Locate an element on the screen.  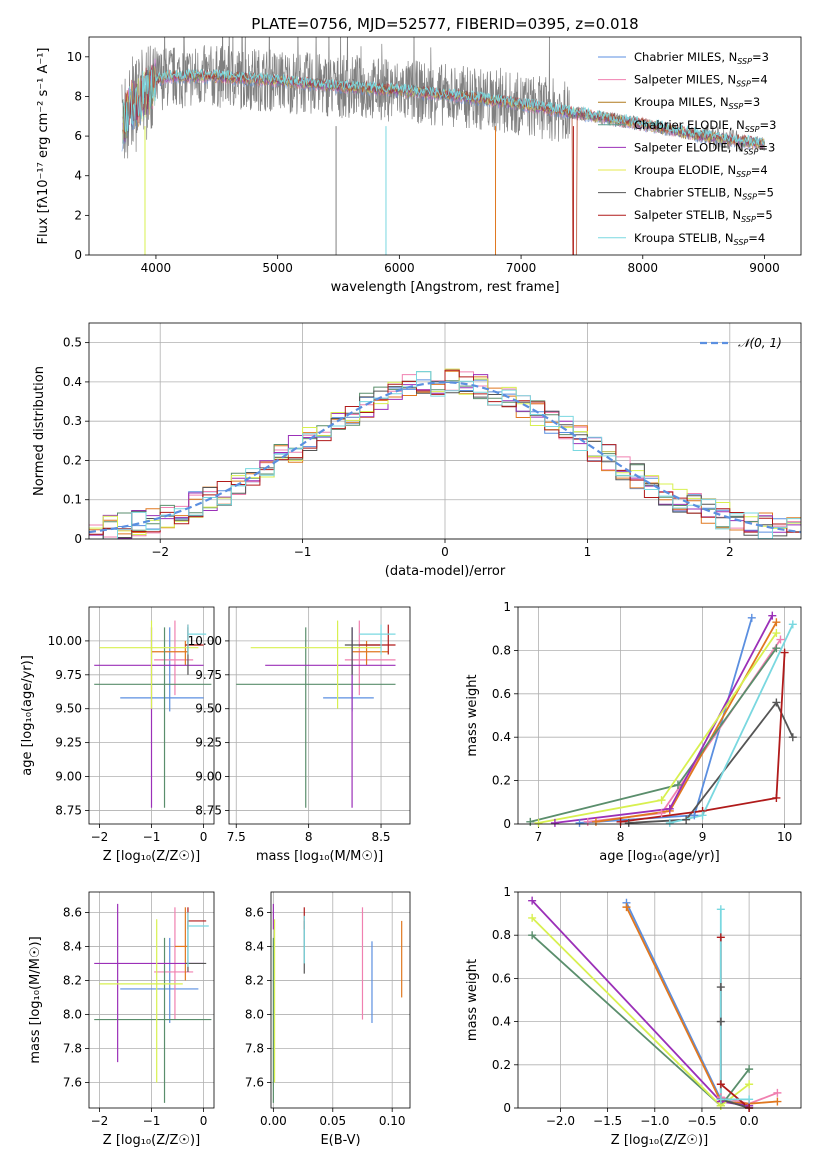
x-tick-label: 1 is located at coordinates (588, 552).